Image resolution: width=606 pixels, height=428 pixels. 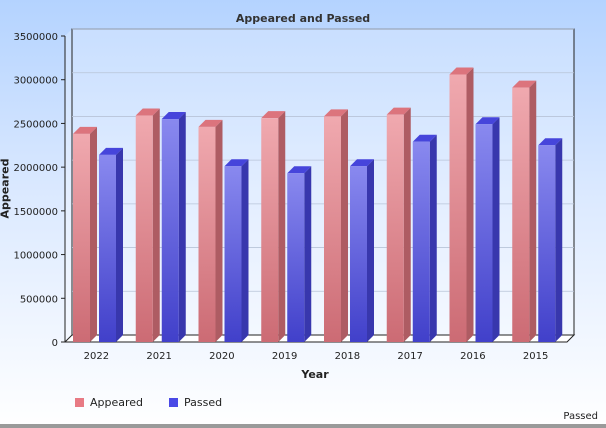 I want to click on bar-appeared-2020, so click(x=207, y=234).